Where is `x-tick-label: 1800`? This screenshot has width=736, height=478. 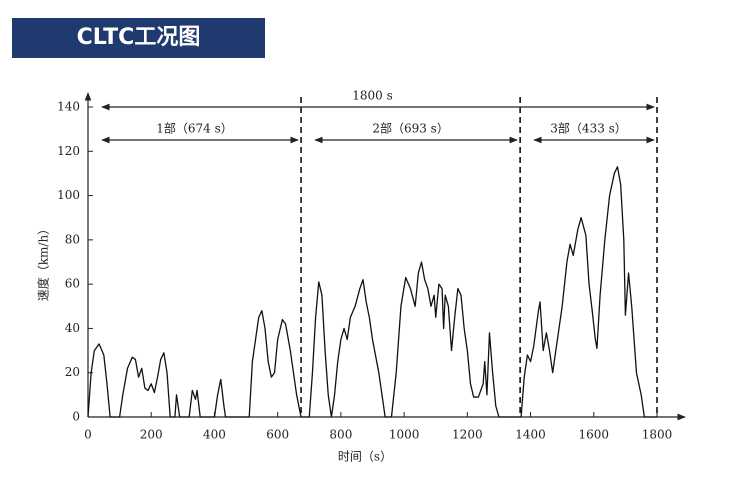
x-tick-label: 1800 is located at coordinates (657, 435).